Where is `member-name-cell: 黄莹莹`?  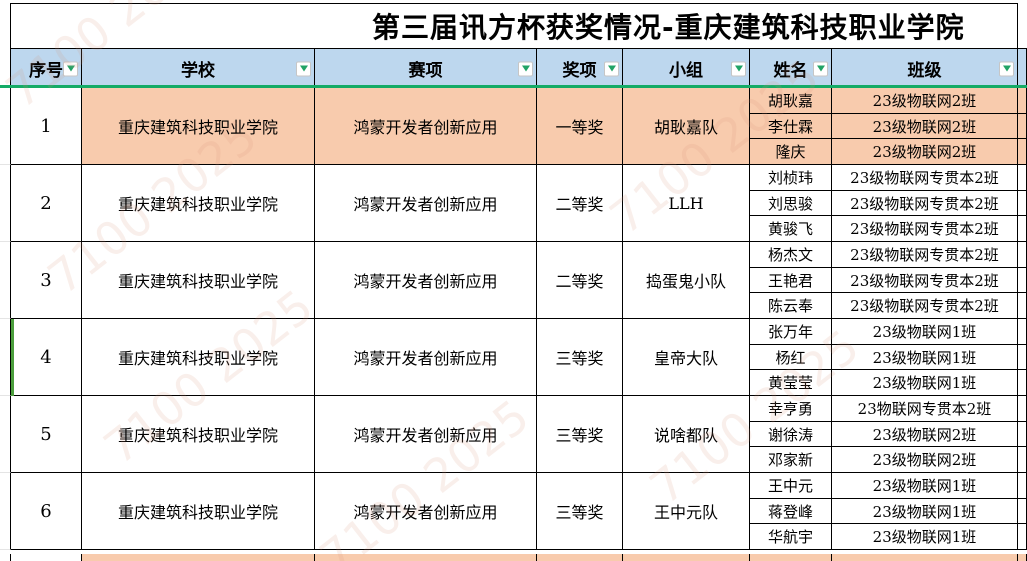
member-name-cell: 黄莹莹 is located at coordinates (790, 383).